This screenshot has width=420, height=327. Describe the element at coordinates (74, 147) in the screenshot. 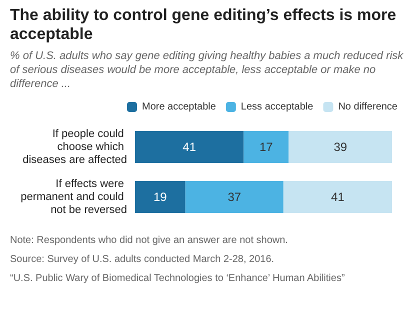

I see `y-tick-label: If people could choose which diseases are affected` at that location.